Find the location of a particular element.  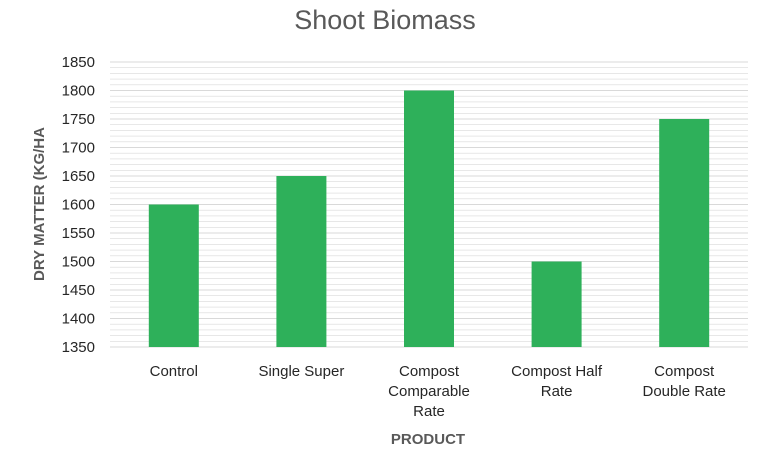

y-tick-label: 1600 is located at coordinates (78, 205).